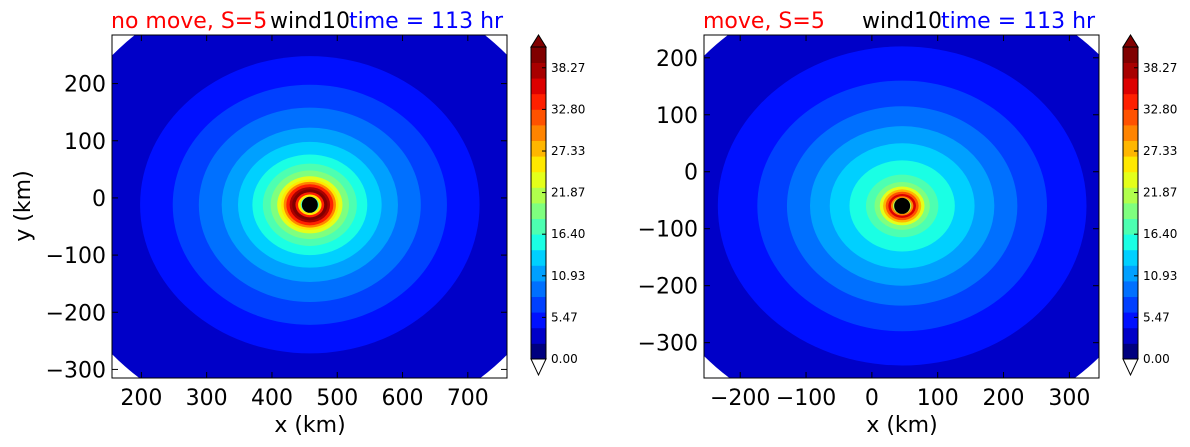 This screenshot has width=1190, height=447. Describe the element at coordinates (1149, 205) in the screenshot. I see `right-colorbar: 0.00 5.47 10.93 16.40 21.87 27.33 32.80 38.27` at that location.